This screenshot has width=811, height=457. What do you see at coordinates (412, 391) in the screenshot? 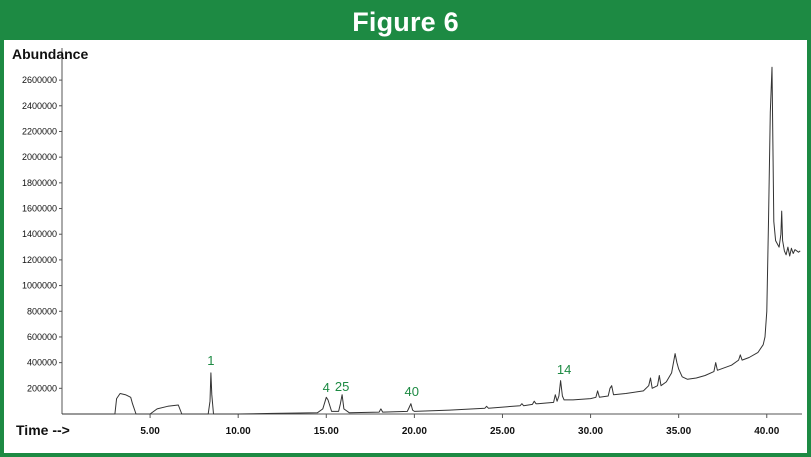
I see `peak-label: 40` at bounding box center [412, 391].